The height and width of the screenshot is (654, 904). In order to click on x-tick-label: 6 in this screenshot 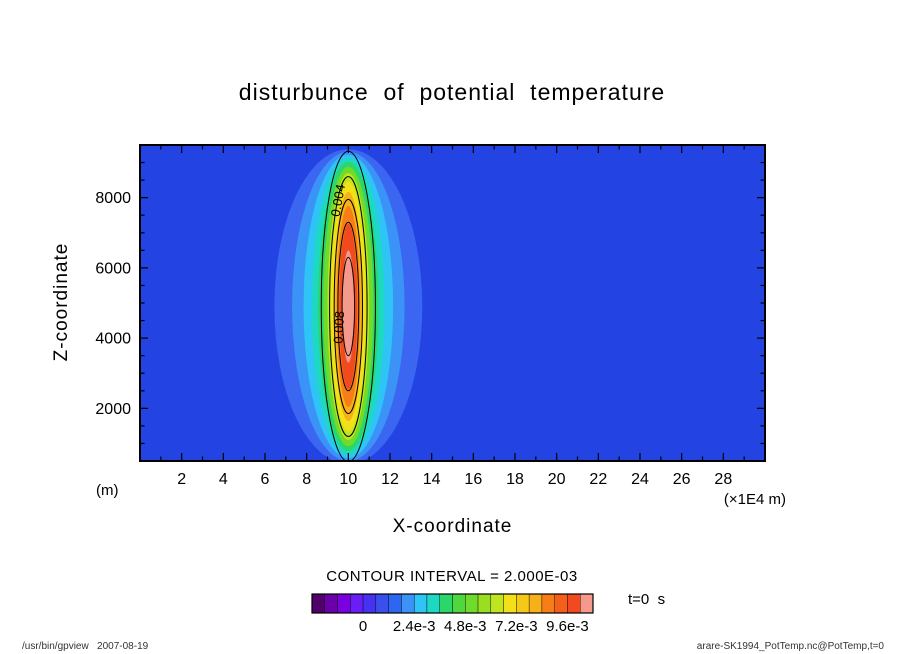, I will do `click(265, 479)`.